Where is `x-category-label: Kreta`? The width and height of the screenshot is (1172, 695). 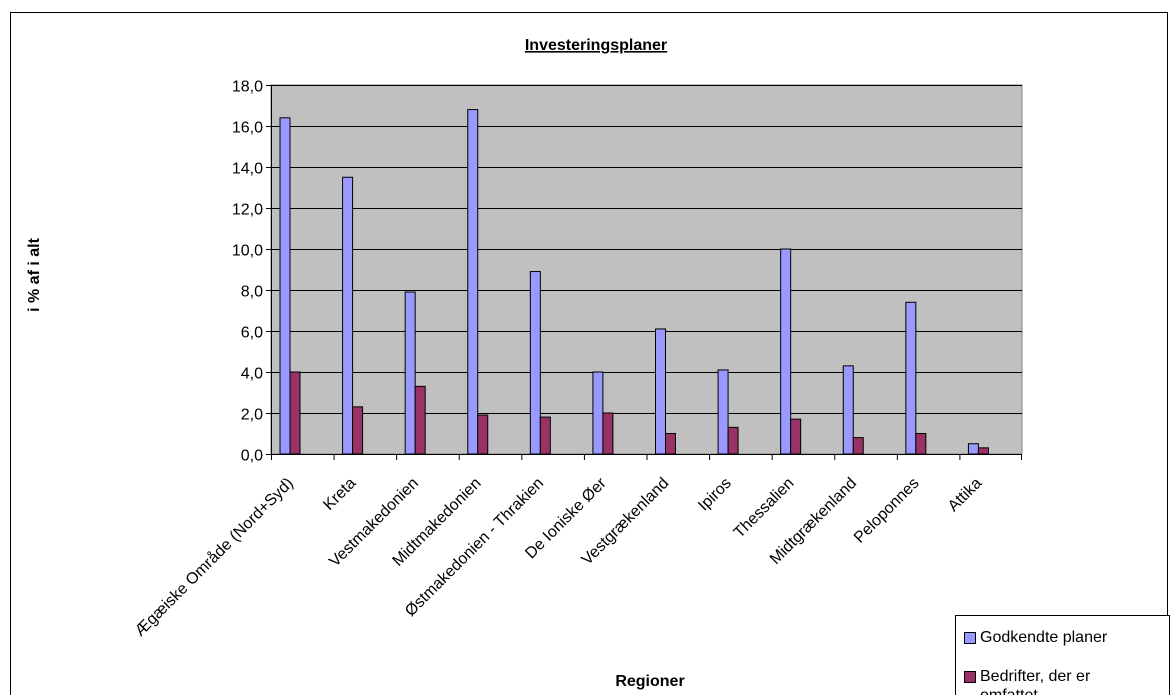 x-category-label: Kreta is located at coordinates (339, 494).